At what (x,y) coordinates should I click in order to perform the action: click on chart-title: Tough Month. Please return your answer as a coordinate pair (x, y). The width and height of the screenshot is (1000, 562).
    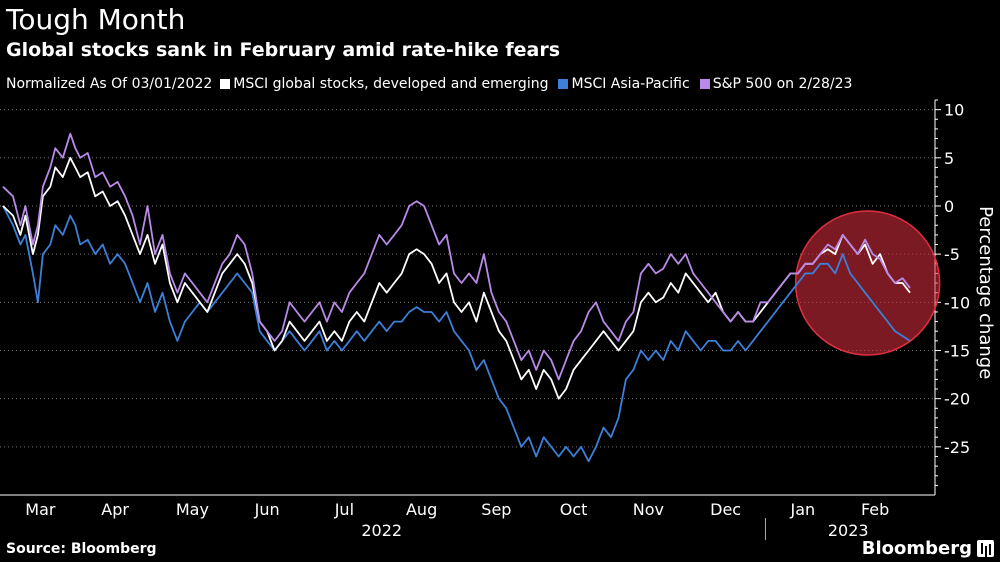
    Looking at the image, I should click on (96, 19).